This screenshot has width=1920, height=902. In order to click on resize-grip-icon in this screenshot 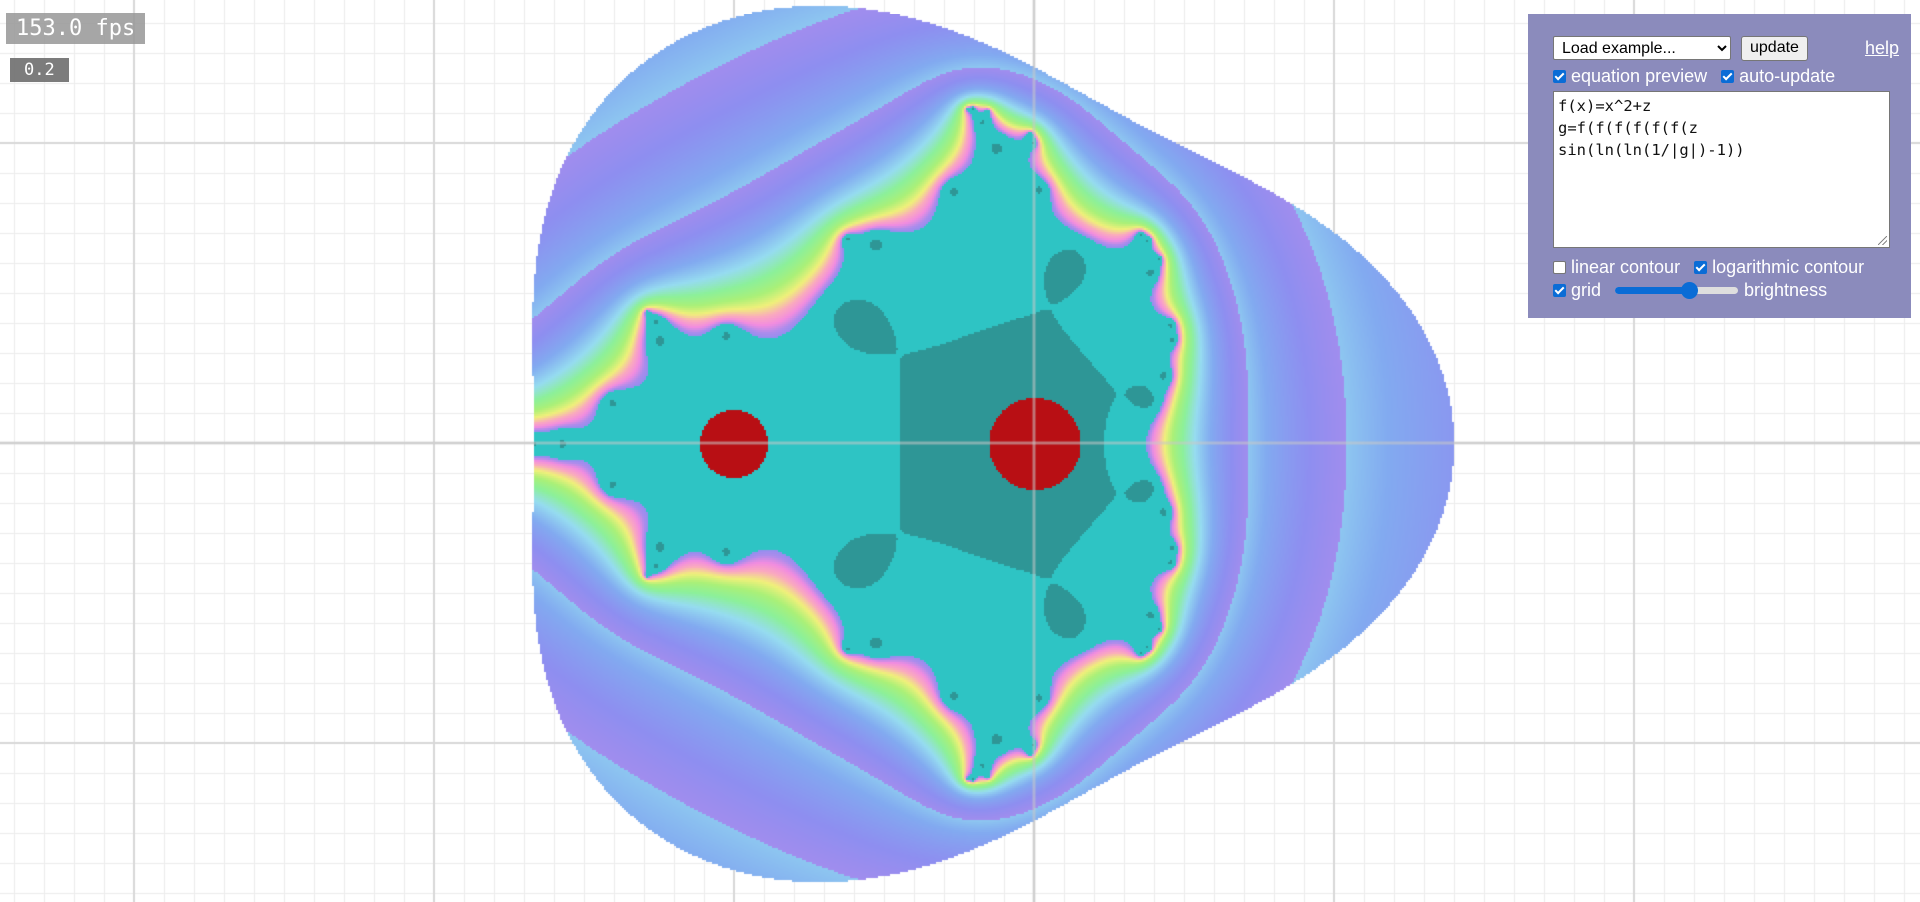, I will do `click(1882, 240)`.